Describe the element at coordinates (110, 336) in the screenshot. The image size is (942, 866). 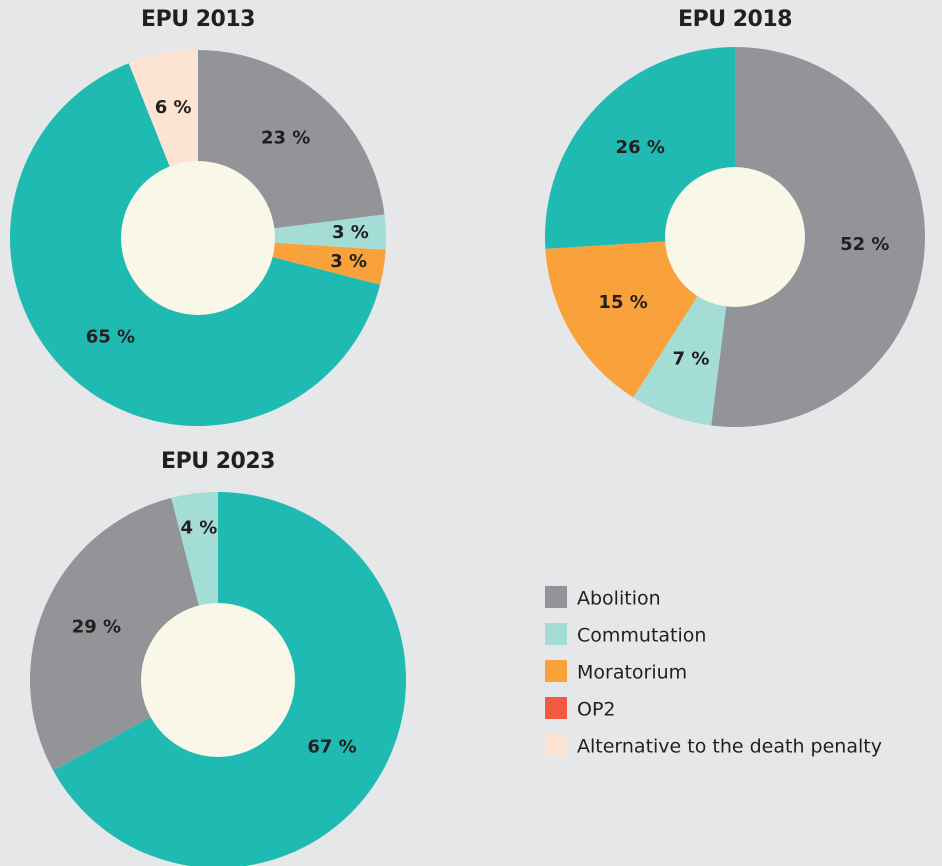
I see `data-label: 65 %` at that location.